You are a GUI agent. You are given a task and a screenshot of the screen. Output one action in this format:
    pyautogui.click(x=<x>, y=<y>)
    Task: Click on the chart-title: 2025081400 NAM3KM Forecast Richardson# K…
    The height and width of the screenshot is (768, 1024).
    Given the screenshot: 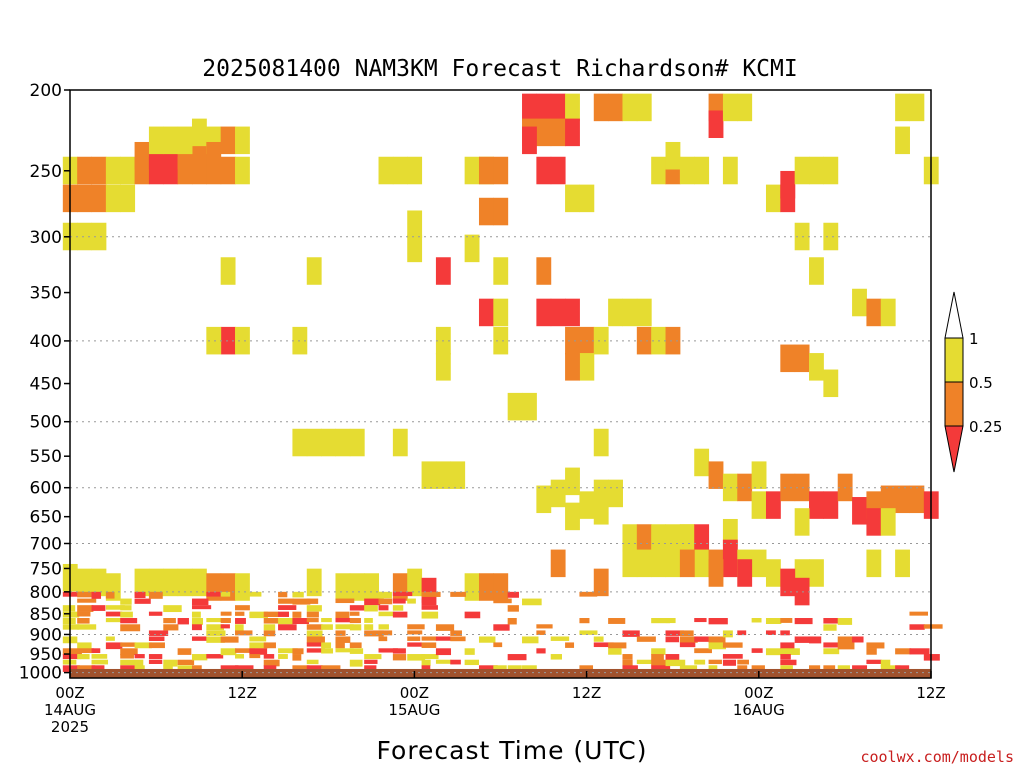 What is the action you would take?
    pyautogui.click(x=499, y=69)
    